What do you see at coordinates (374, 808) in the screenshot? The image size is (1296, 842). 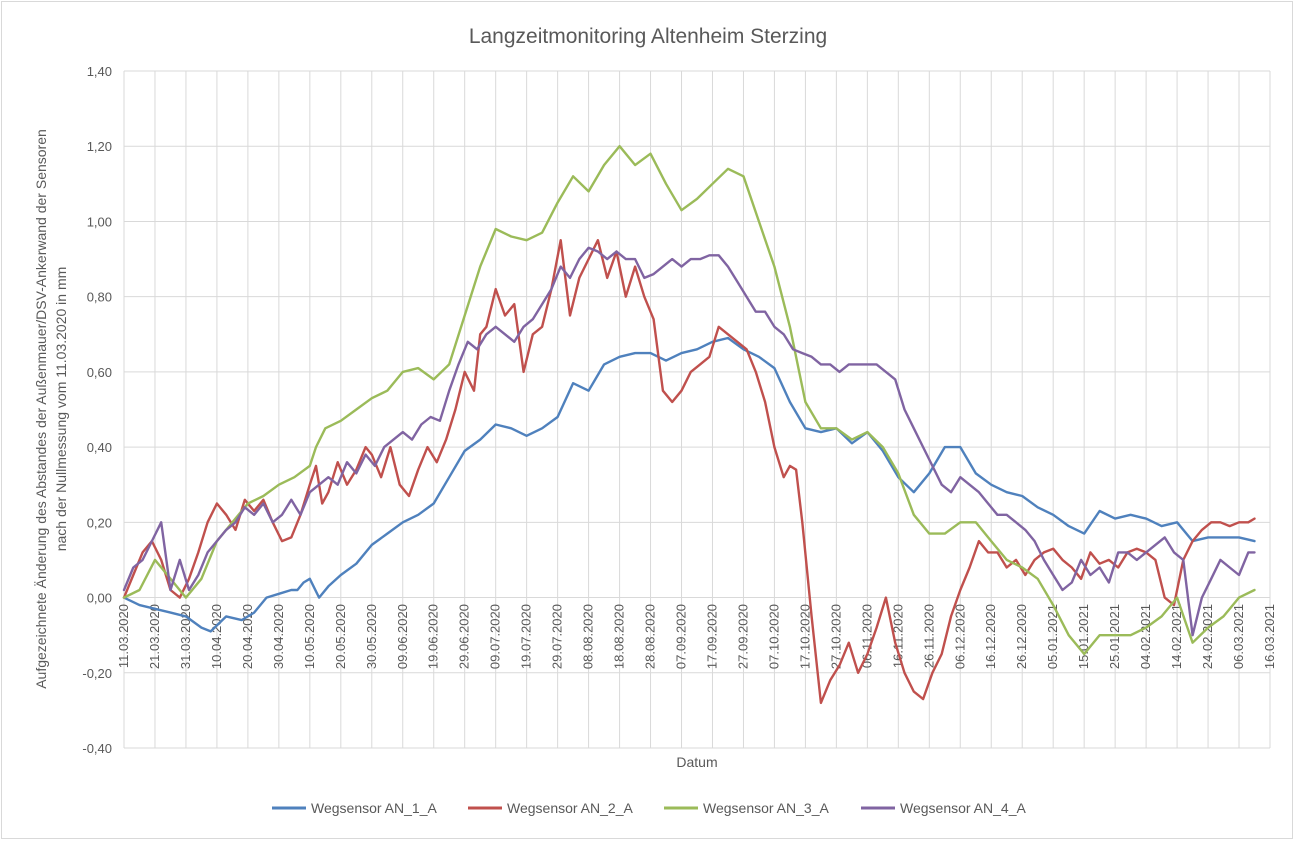 I see `legend-label: Wegsensor AN_1_A` at bounding box center [374, 808].